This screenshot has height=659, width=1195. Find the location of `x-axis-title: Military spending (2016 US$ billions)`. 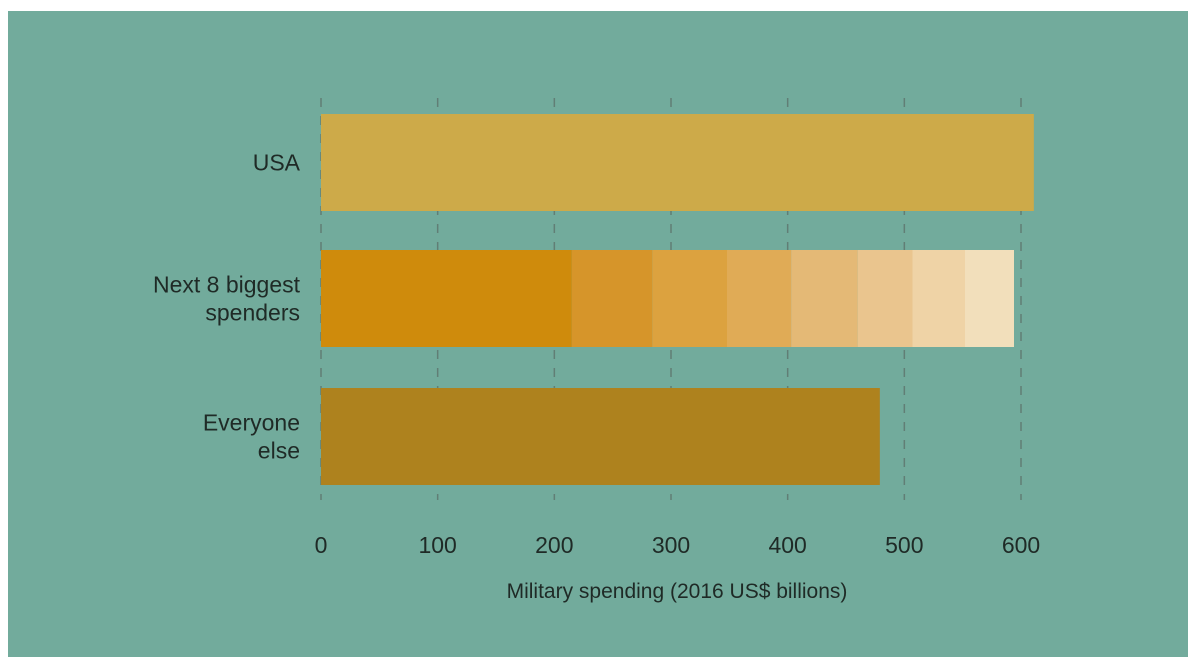

x-axis-title: Military spending (2016 US$ billions) is located at coordinates (677, 591).